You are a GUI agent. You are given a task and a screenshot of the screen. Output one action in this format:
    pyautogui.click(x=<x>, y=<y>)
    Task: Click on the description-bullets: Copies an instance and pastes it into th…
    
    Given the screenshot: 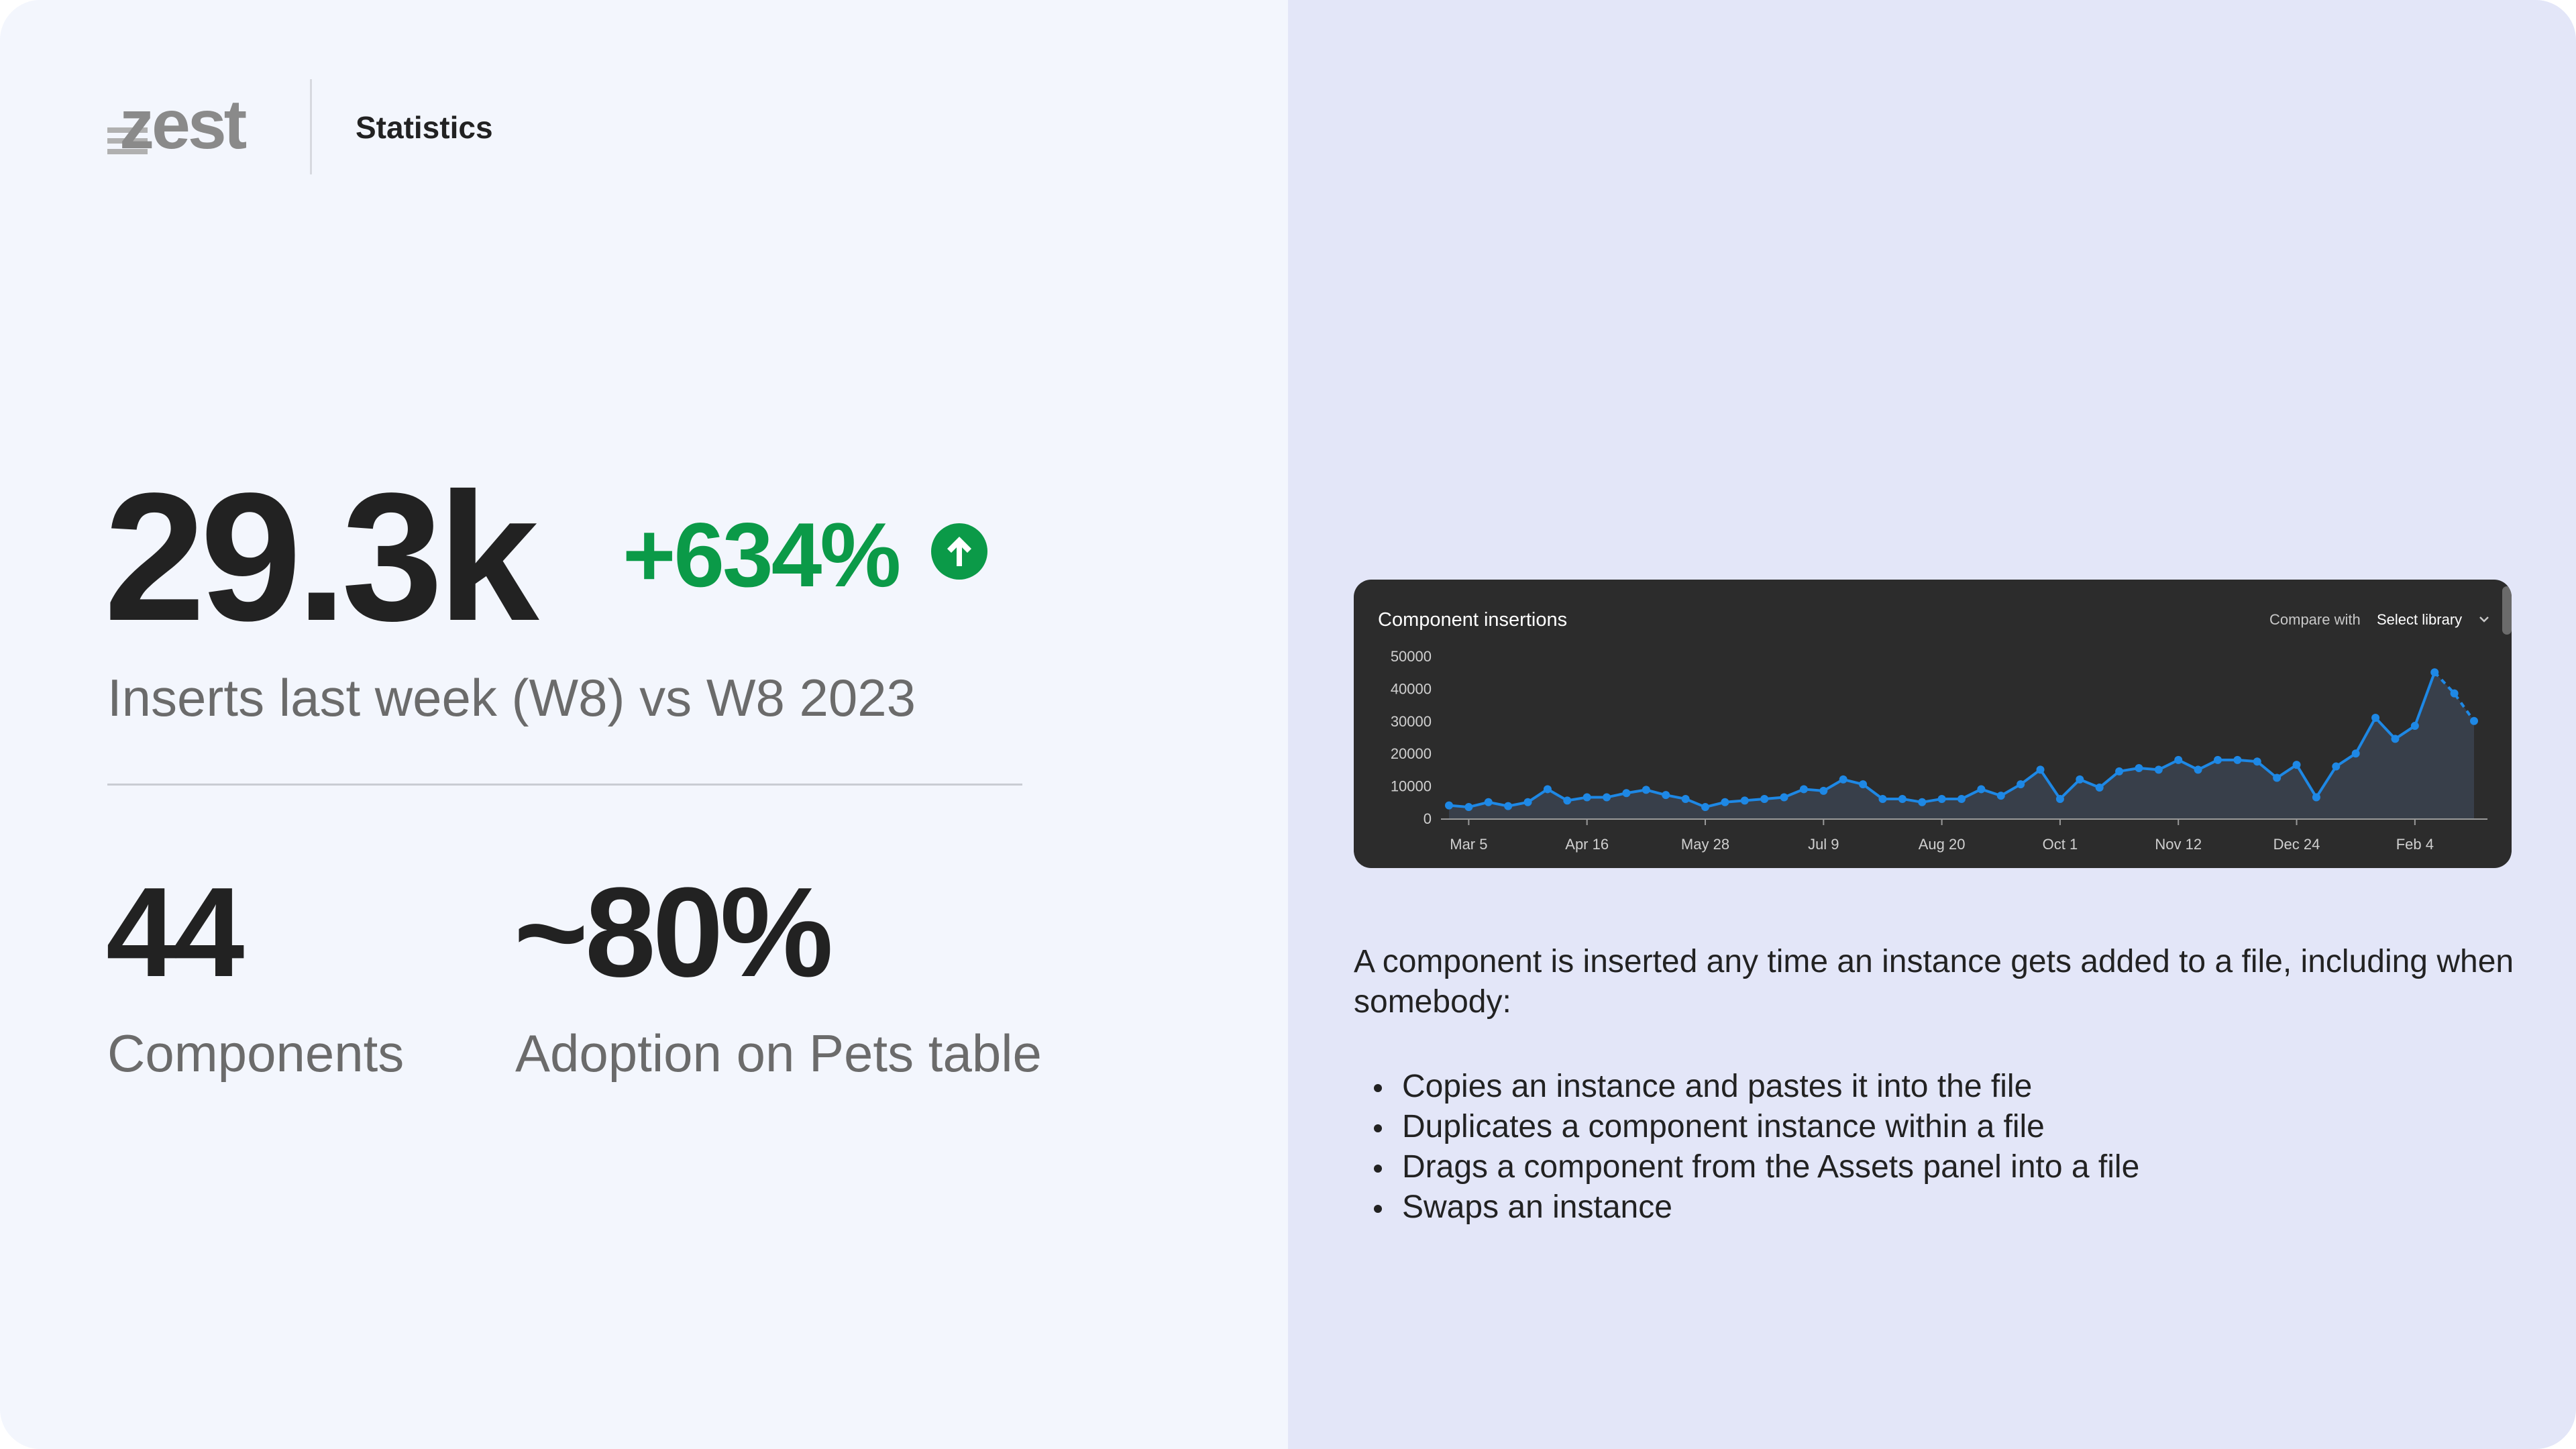 What is the action you would take?
    pyautogui.click(x=1944, y=1147)
    